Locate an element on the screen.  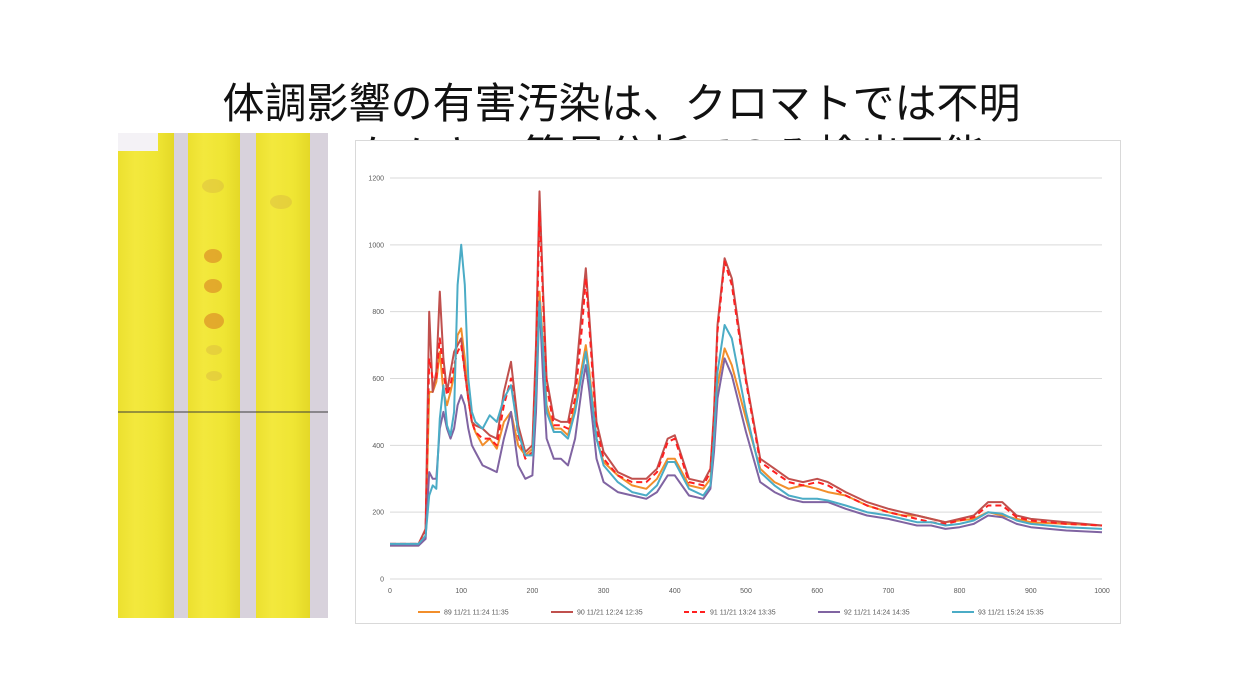
tlc-plate-photo is located at coordinates (223, 375).